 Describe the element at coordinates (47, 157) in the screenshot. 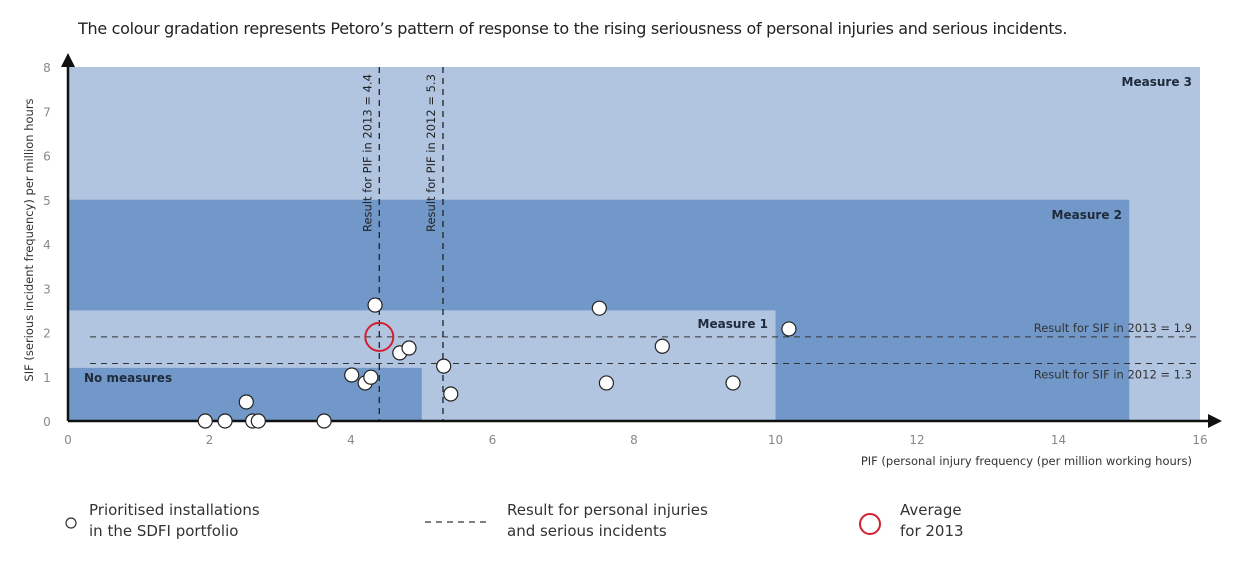

I see `y-tick-label: 6` at that location.